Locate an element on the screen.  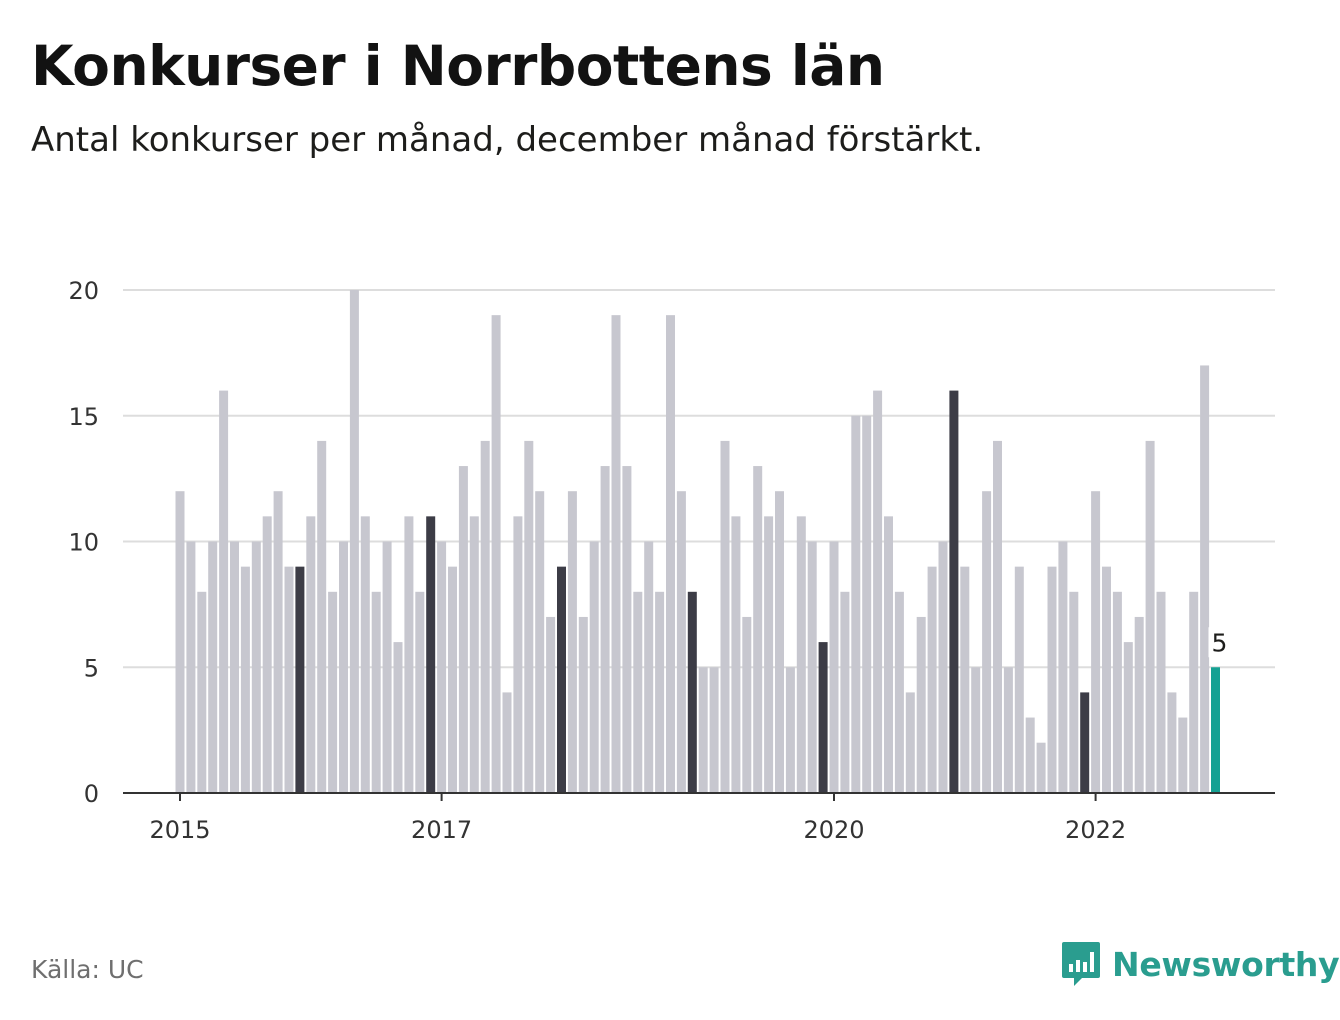
y-axis-ticks: 0 5 10 15 20 is located at coordinates (83, 542).